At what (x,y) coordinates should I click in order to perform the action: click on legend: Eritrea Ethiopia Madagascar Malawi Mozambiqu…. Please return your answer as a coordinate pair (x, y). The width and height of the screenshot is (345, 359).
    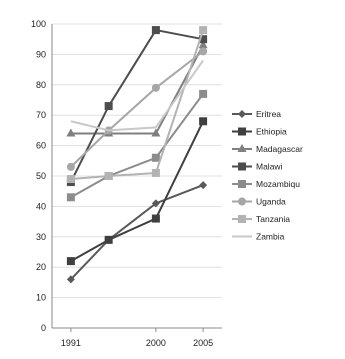
    Looking at the image, I should click on (267, 175).